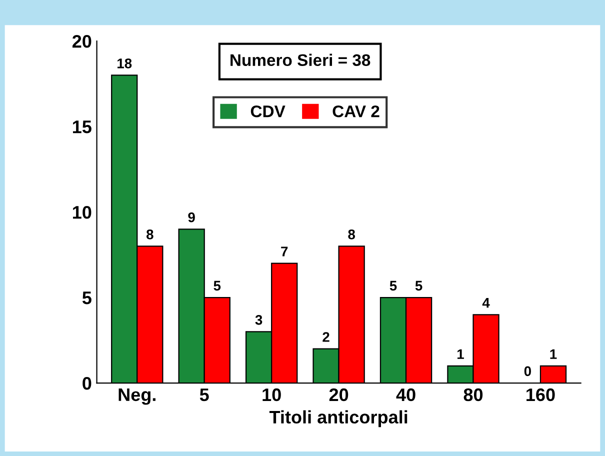 The image size is (605, 456). I want to click on data-label: 0, so click(527, 371).